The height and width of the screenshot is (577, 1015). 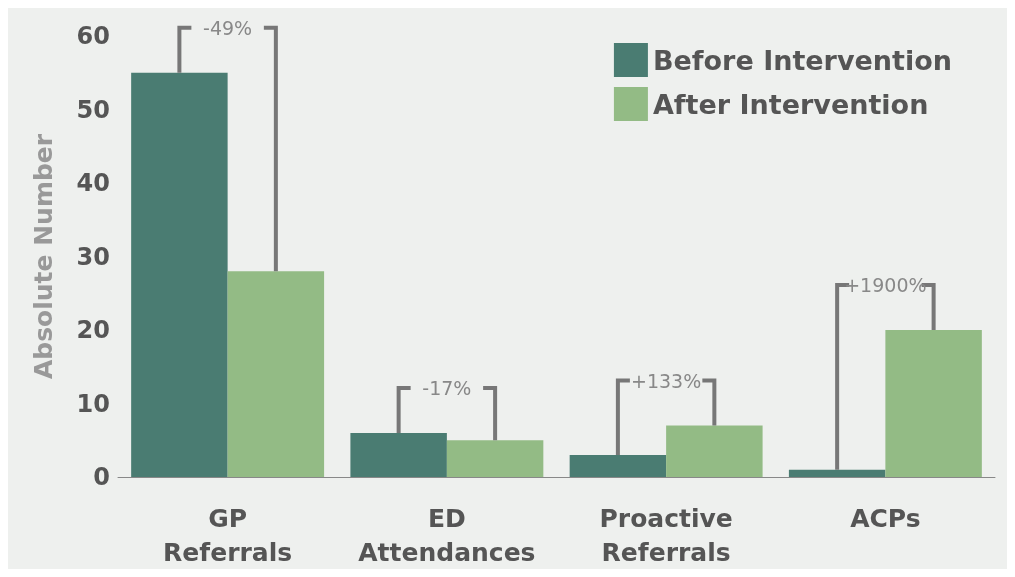 What do you see at coordinates (43, 256) in the screenshot?
I see `y-axis-title: Absolute Number` at bounding box center [43, 256].